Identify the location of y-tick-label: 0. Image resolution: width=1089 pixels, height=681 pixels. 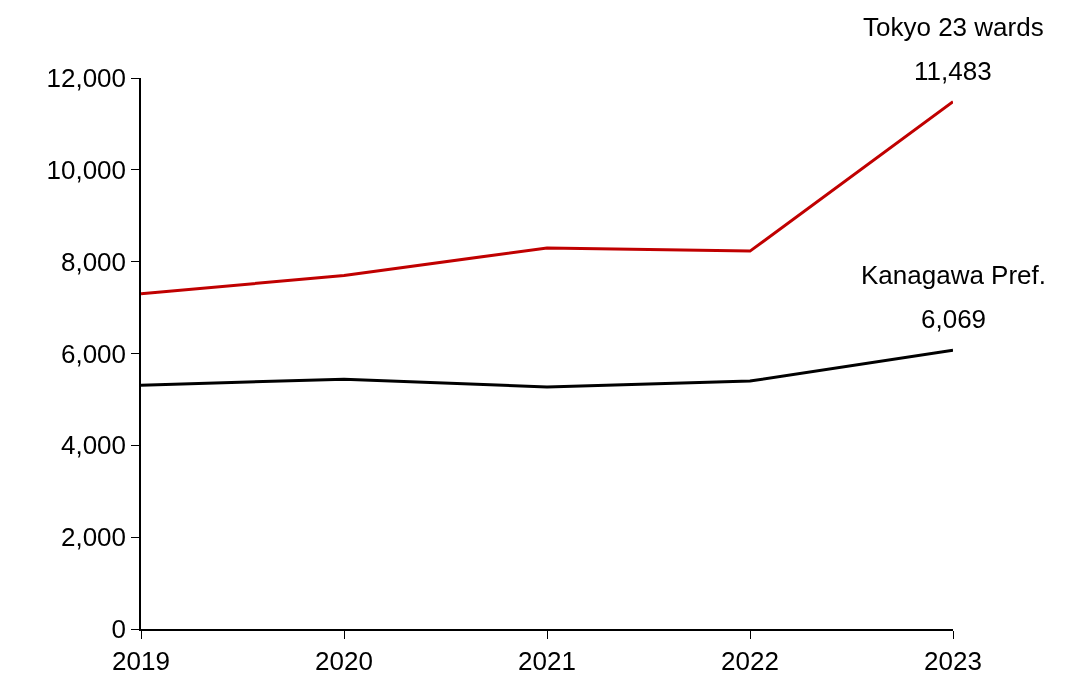
(119, 629).